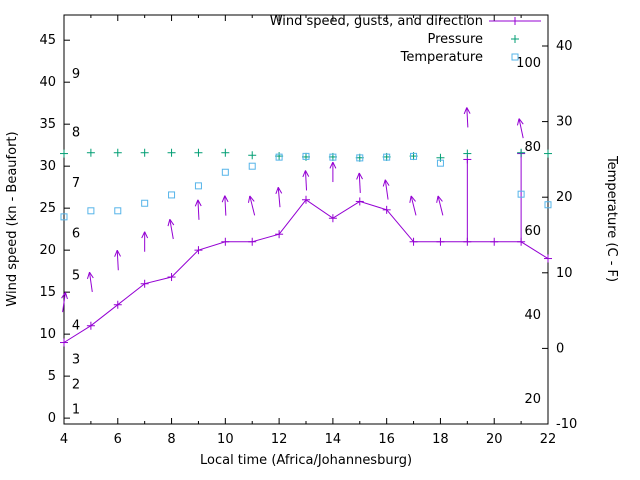  I want to click on y2-axis-title: Temperature (C - F), so click(611, 218).